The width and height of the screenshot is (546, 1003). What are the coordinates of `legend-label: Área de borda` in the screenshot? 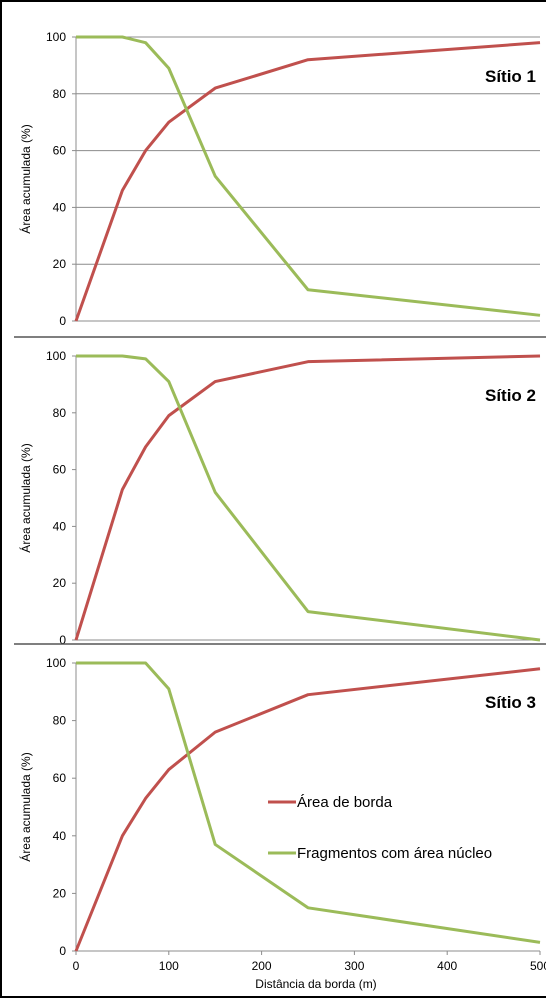 It's located at (345, 802).